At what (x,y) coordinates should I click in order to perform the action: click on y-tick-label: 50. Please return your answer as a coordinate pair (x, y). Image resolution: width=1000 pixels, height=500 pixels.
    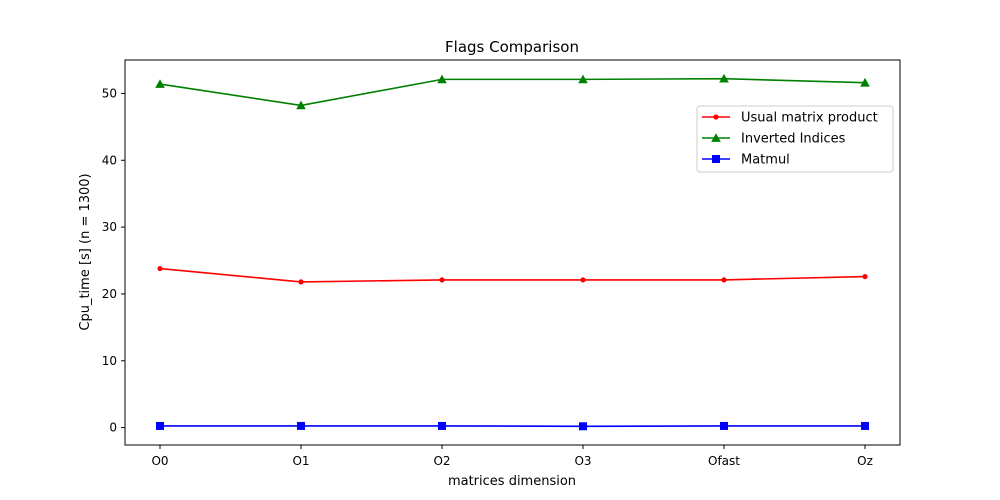
    Looking at the image, I should click on (109, 93).